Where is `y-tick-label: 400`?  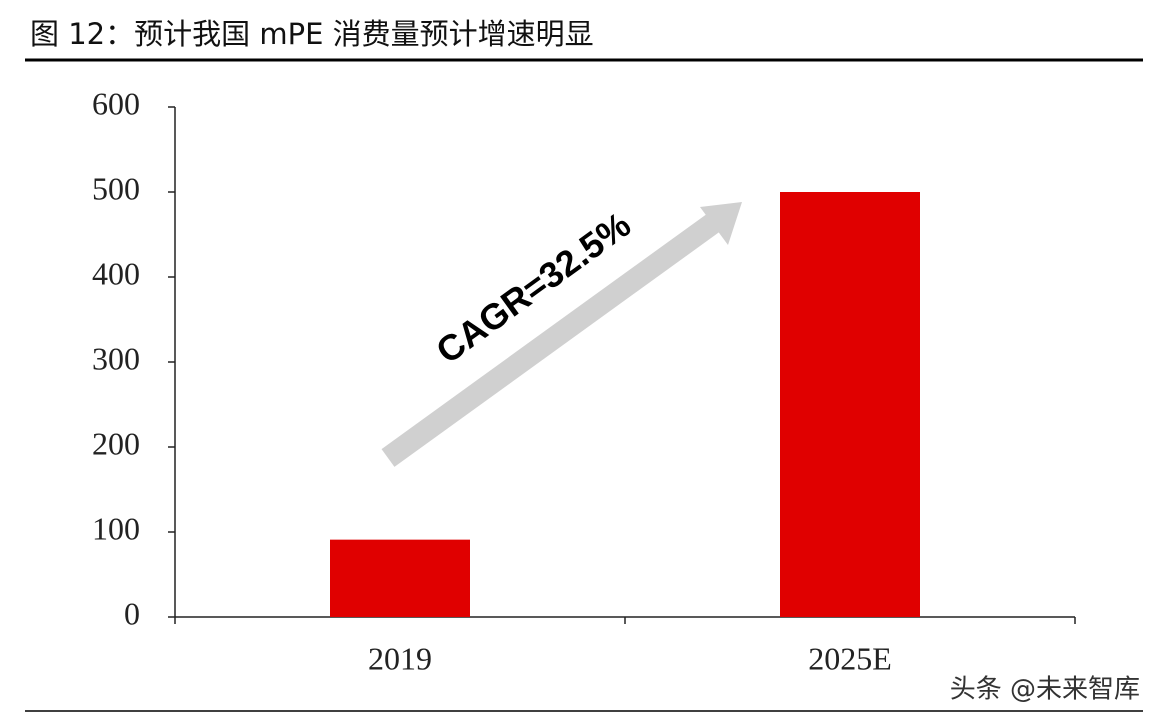
y-tick-label: 400 is located at coordinates (116, 273).